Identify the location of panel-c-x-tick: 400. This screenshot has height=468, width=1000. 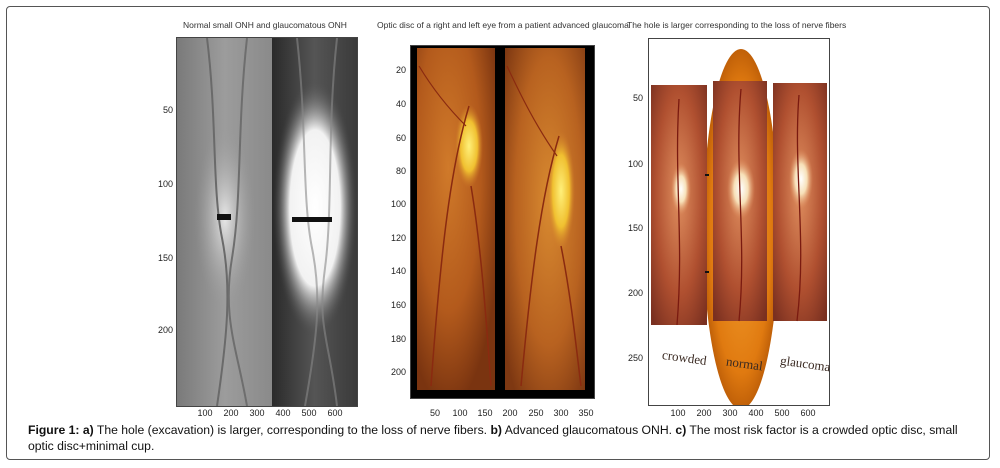
(756, 413).